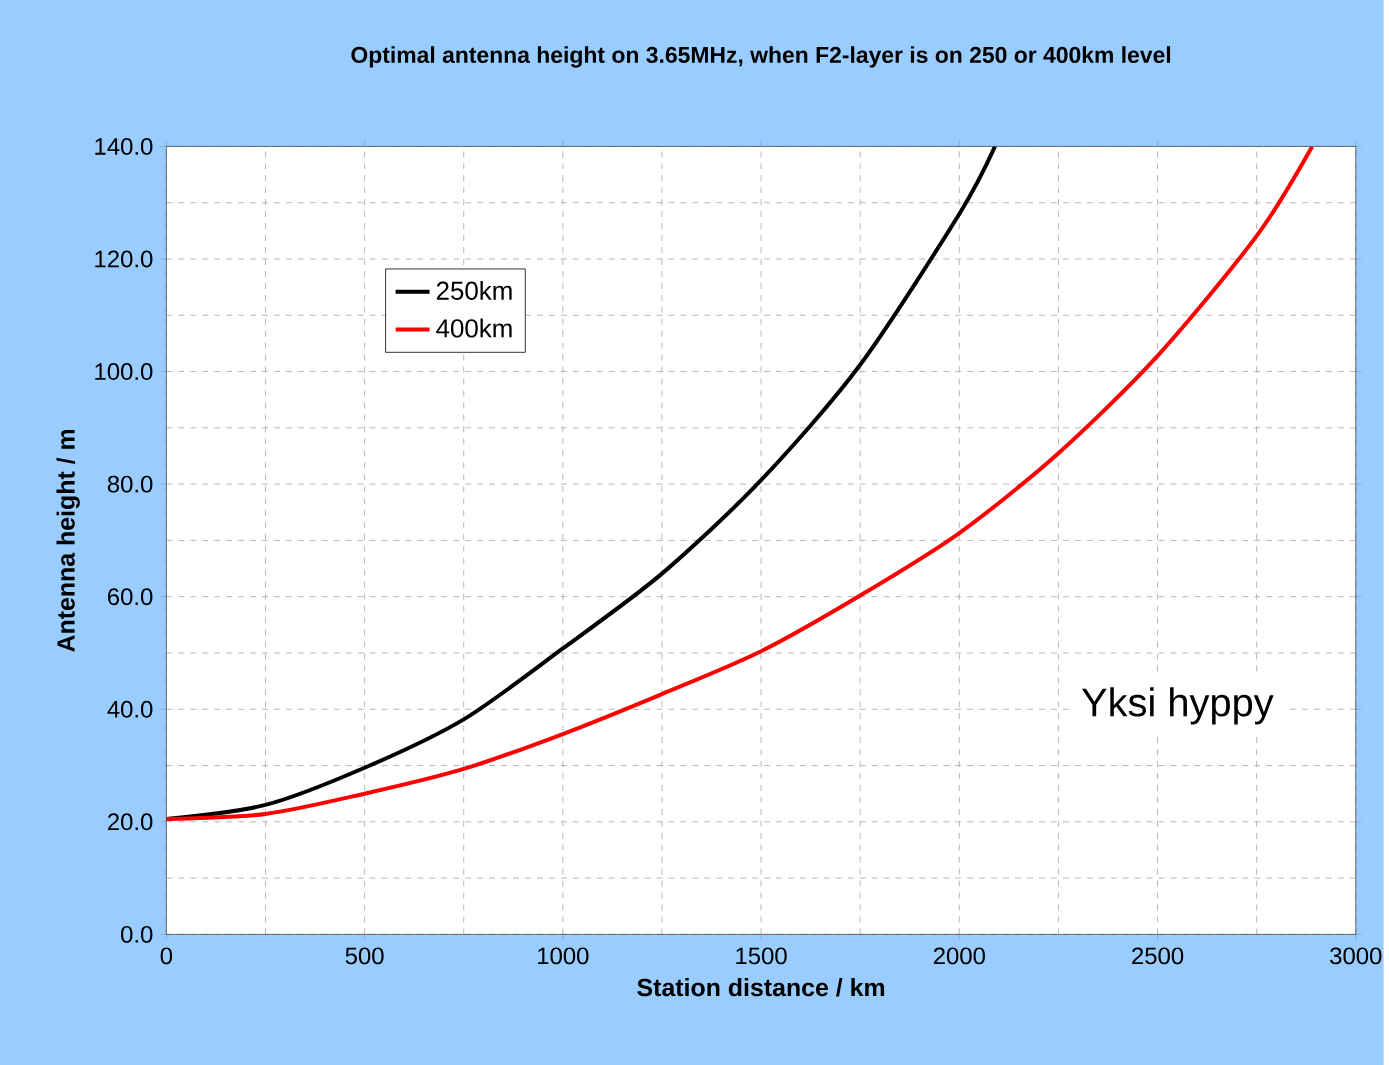  What do you see at coordinates (166, 956) in the screenshot?
I see `x-tick-label: 0` at bounding box center [166, 956].